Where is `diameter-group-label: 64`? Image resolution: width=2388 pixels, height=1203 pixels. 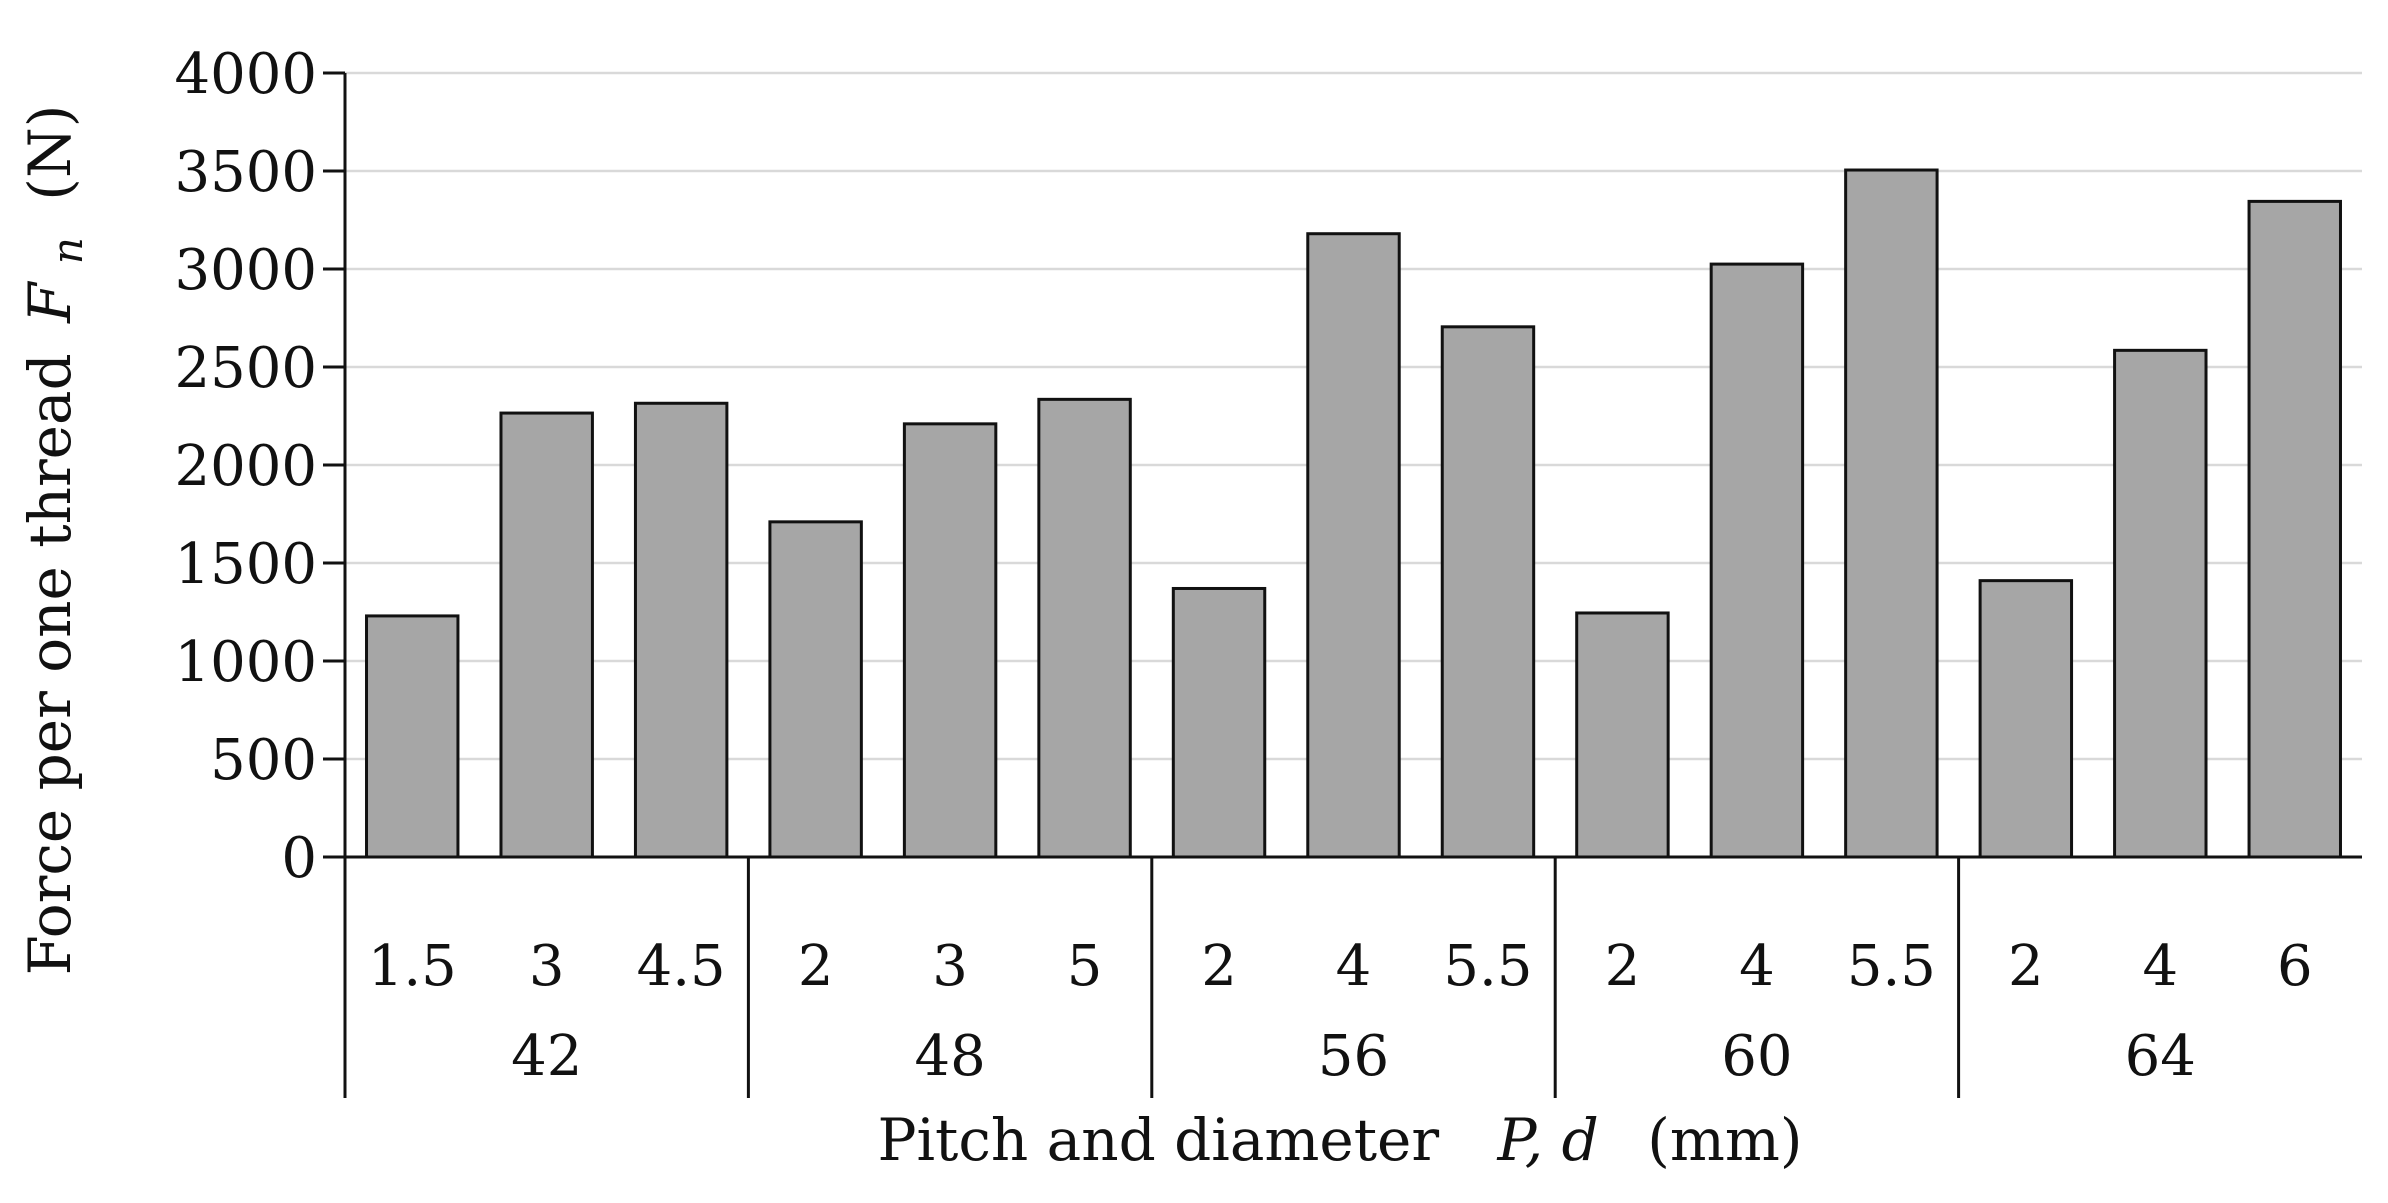 diameter-group-label: 64 is located at coordinates (2160, 1056).